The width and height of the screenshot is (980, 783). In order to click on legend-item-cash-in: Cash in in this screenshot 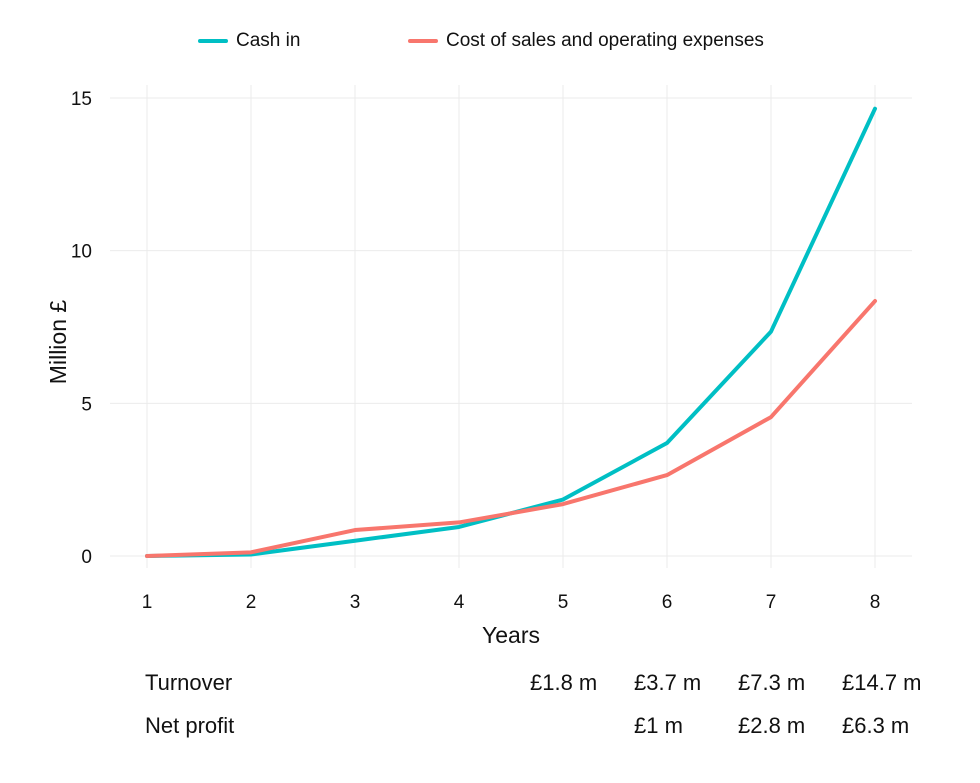, I will do `click(249, 41)`.